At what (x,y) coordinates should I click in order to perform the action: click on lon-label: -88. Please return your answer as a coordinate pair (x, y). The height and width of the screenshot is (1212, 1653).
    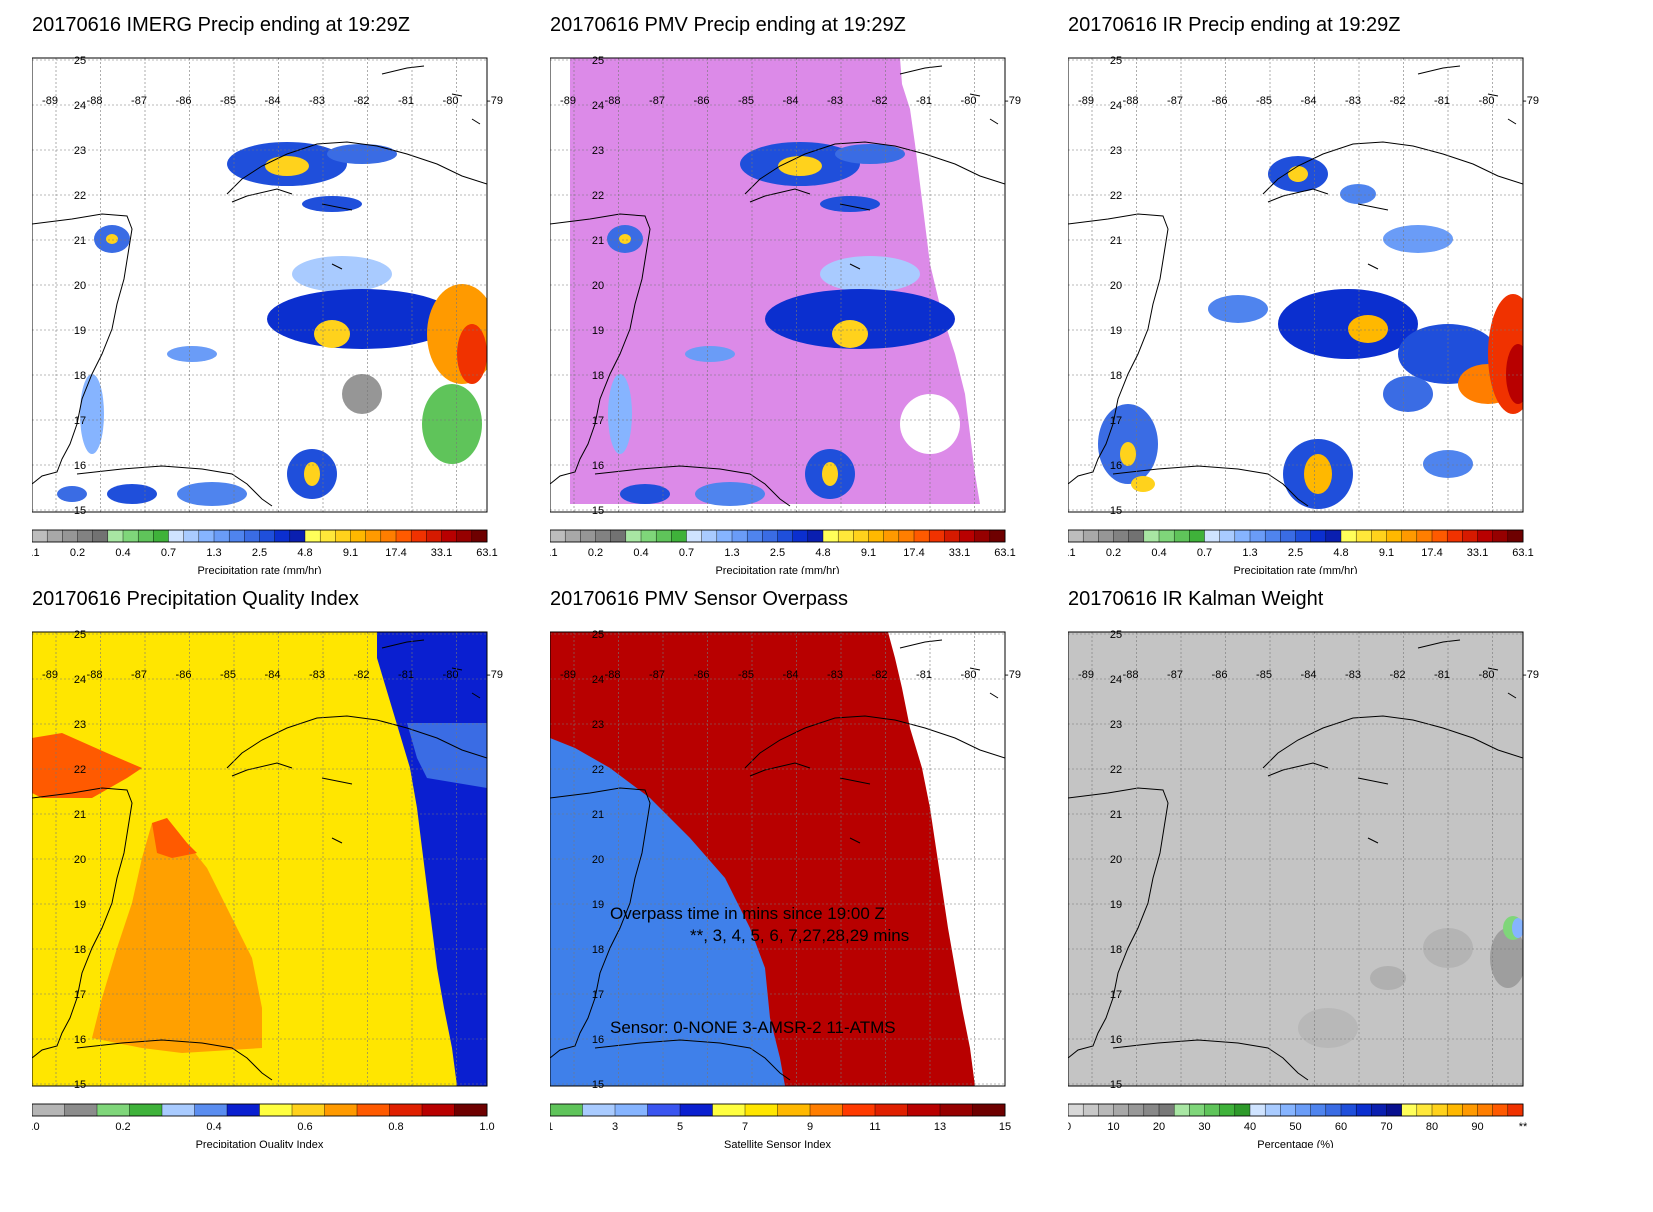
    Looking at the image, I should click on (1131, 101).